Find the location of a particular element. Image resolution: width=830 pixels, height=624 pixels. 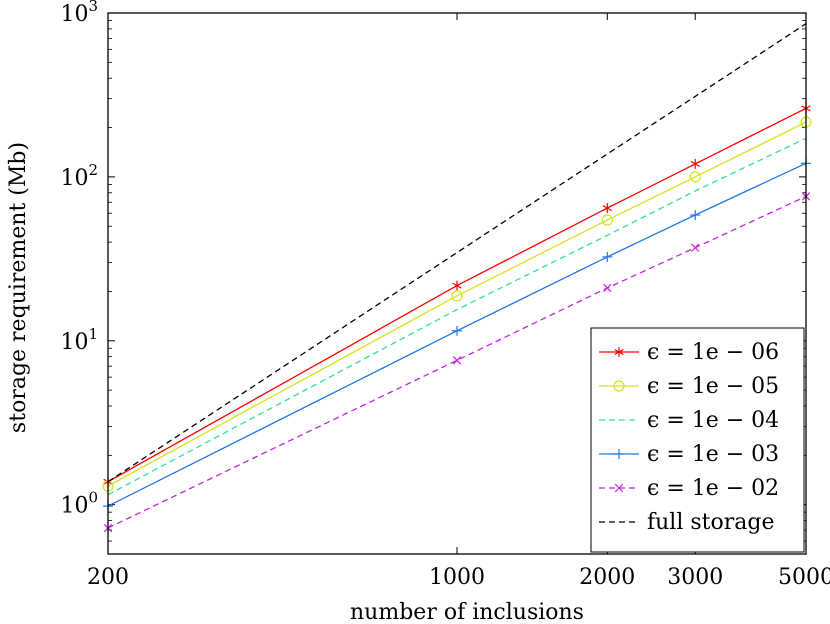

y-tick-label: 10² is located at coordinates (79, 176).